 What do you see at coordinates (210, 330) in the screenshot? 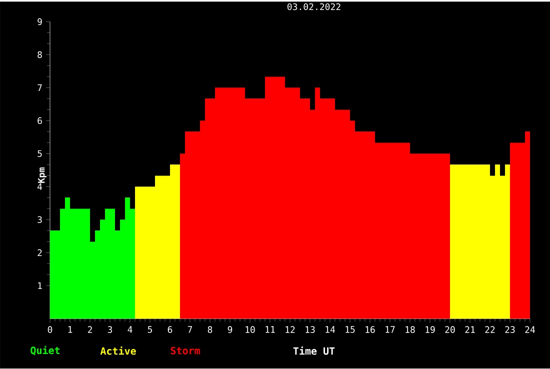
I see `x-tick-label: 8` at bounding box center [210, 330].